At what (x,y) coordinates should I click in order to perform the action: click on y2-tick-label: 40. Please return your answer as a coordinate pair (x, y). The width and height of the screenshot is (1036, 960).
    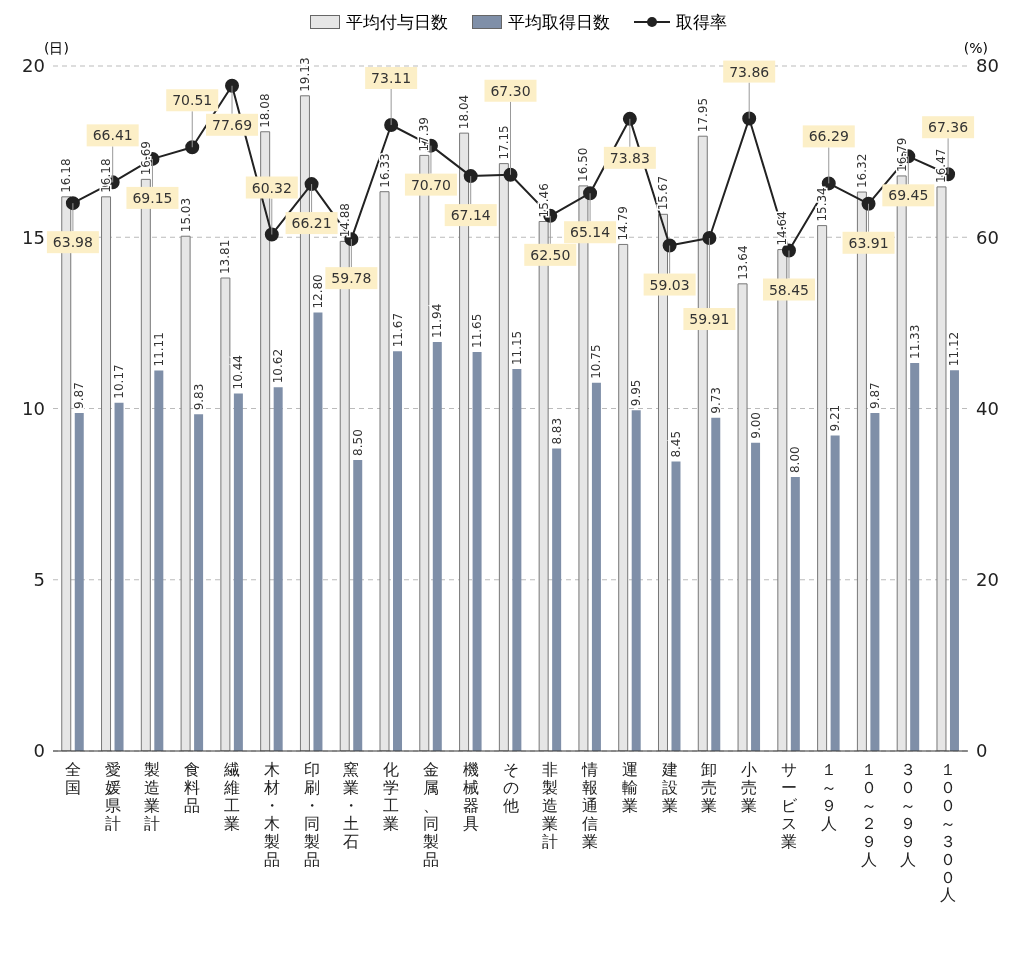
    Looking at the image, I should click on (987, 408).